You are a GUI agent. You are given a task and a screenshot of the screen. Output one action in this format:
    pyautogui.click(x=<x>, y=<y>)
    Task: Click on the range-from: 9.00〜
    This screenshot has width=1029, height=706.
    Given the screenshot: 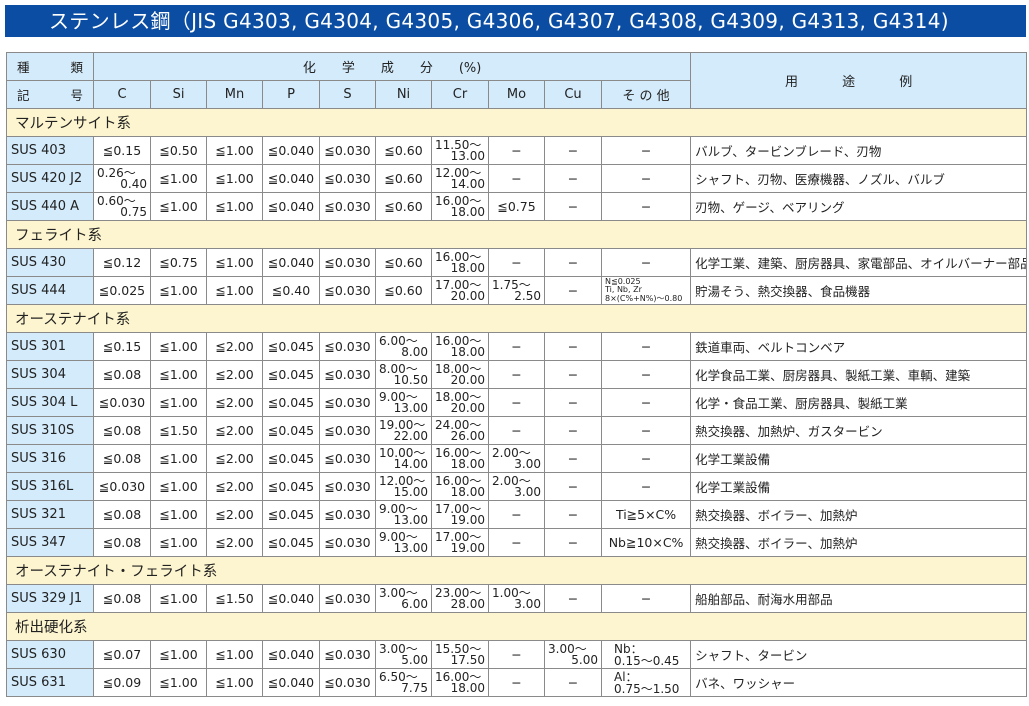 What is the action you would take?
    pyautogui.click(x=398, y=396)
    